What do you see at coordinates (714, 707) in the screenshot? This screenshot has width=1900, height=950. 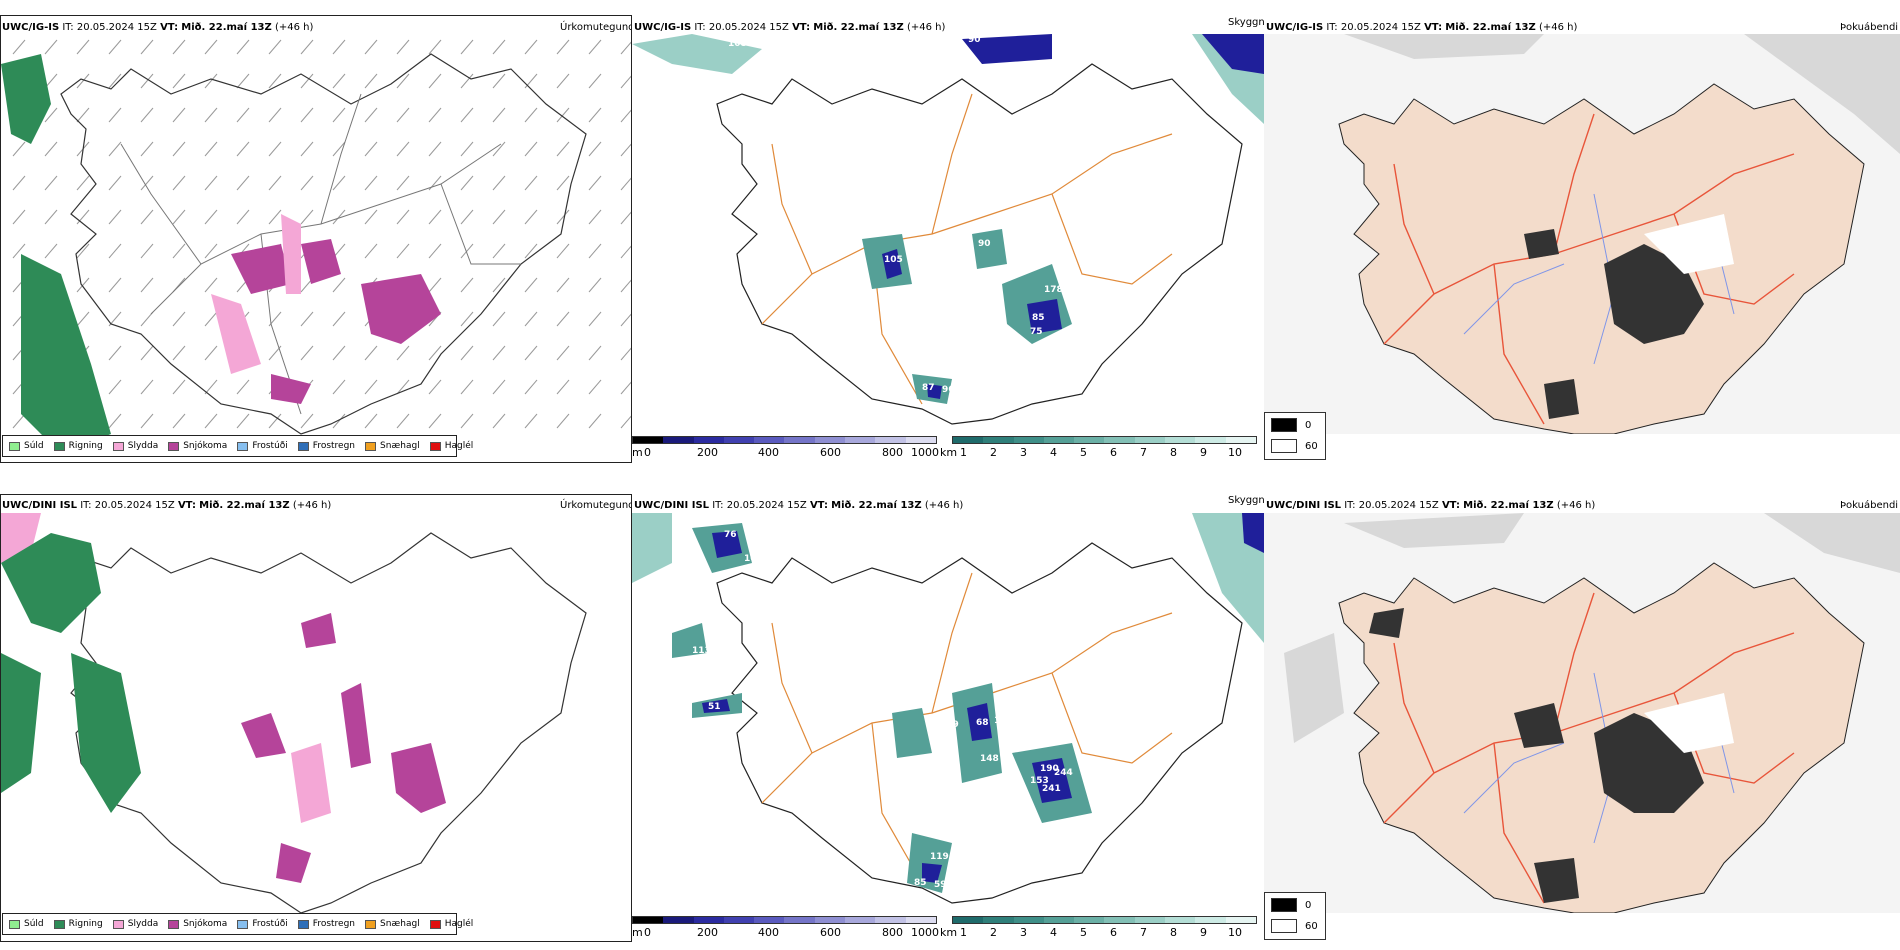 I see `ceiling-value-label: 51` at bounding box center [714, 707].